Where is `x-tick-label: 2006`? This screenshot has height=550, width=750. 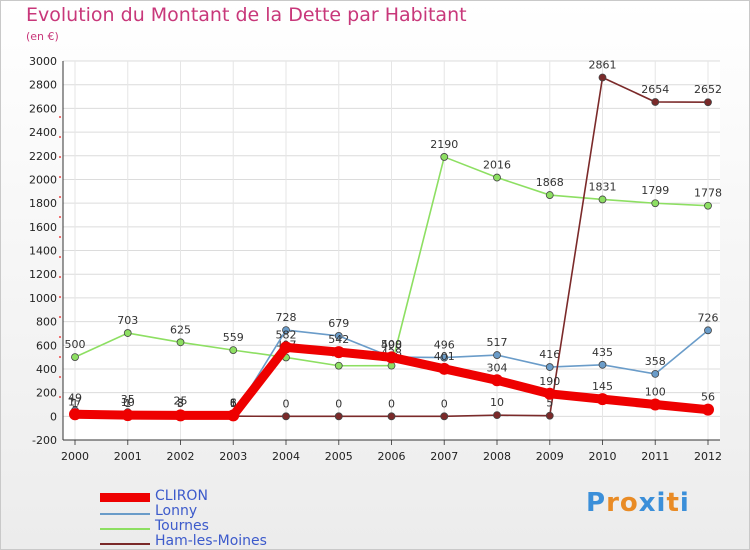
x-tick-label: 2006 is located at coordinates (392, 456).